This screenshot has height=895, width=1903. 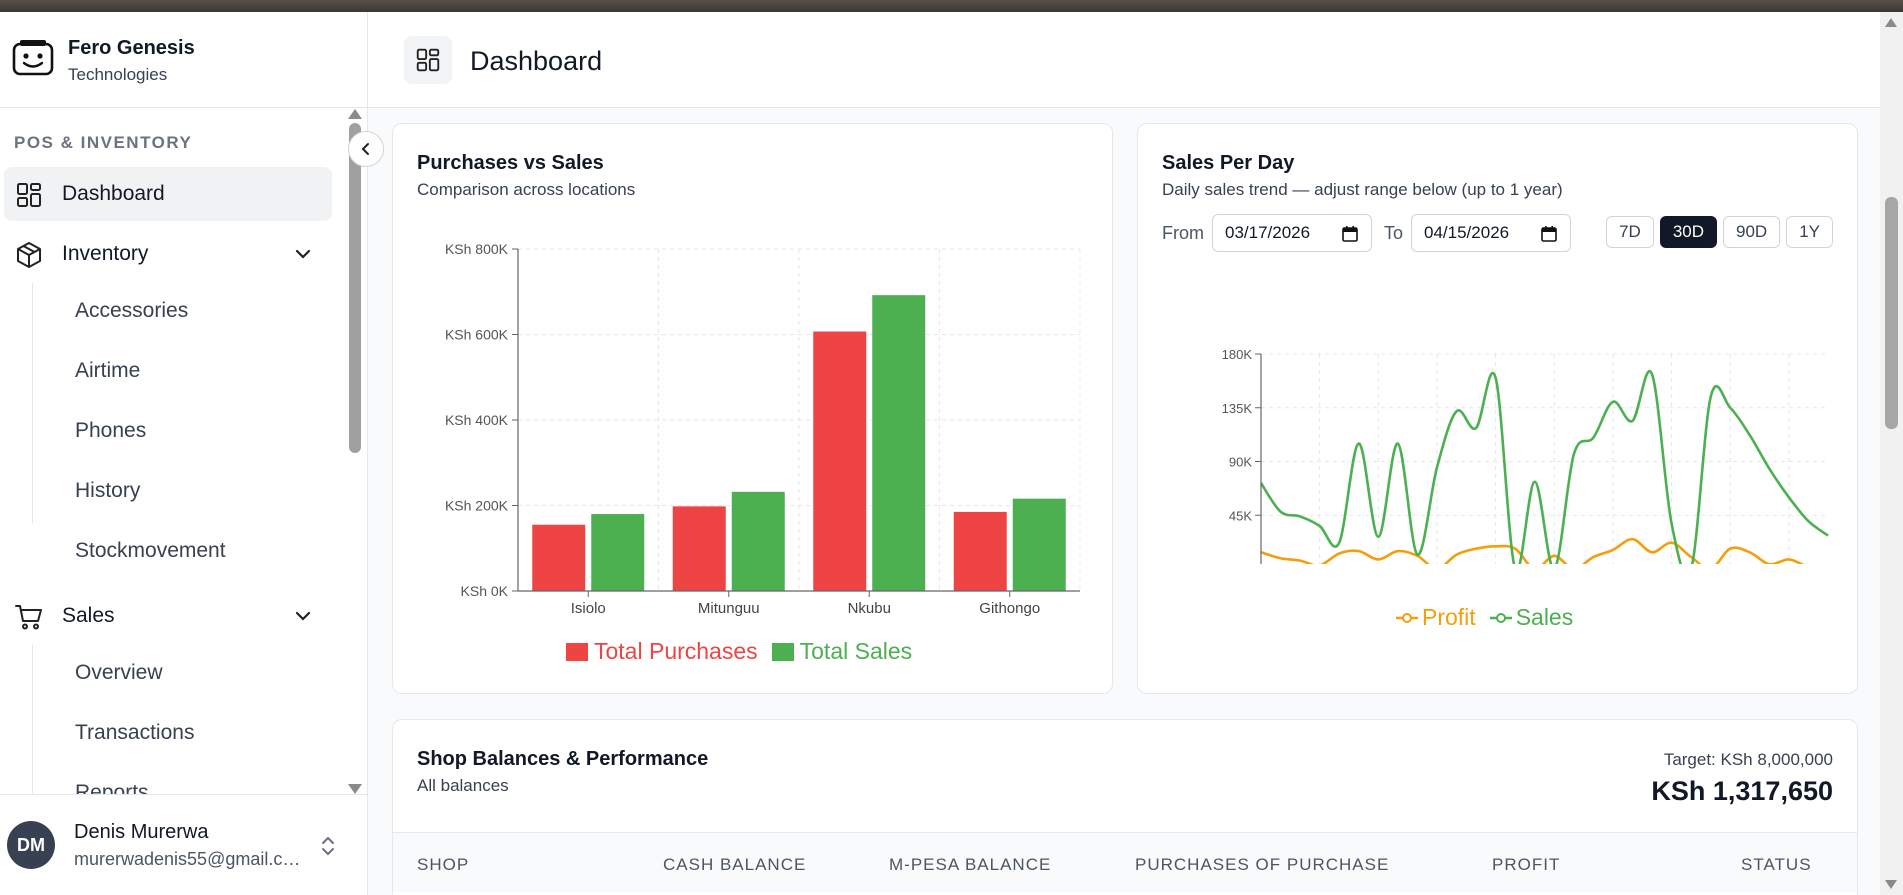 I want to click on legend-label: Profit, so click(x=1449, y=617).